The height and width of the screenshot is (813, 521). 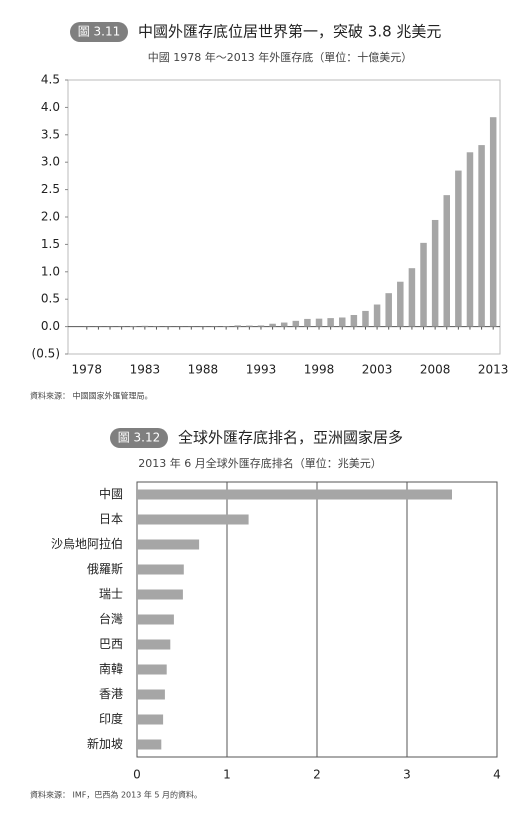 What do you see at coordinates (46, 354) in the screenshot?
I see `y-tick-label: (0.5)` at bounding box center [46, 354].